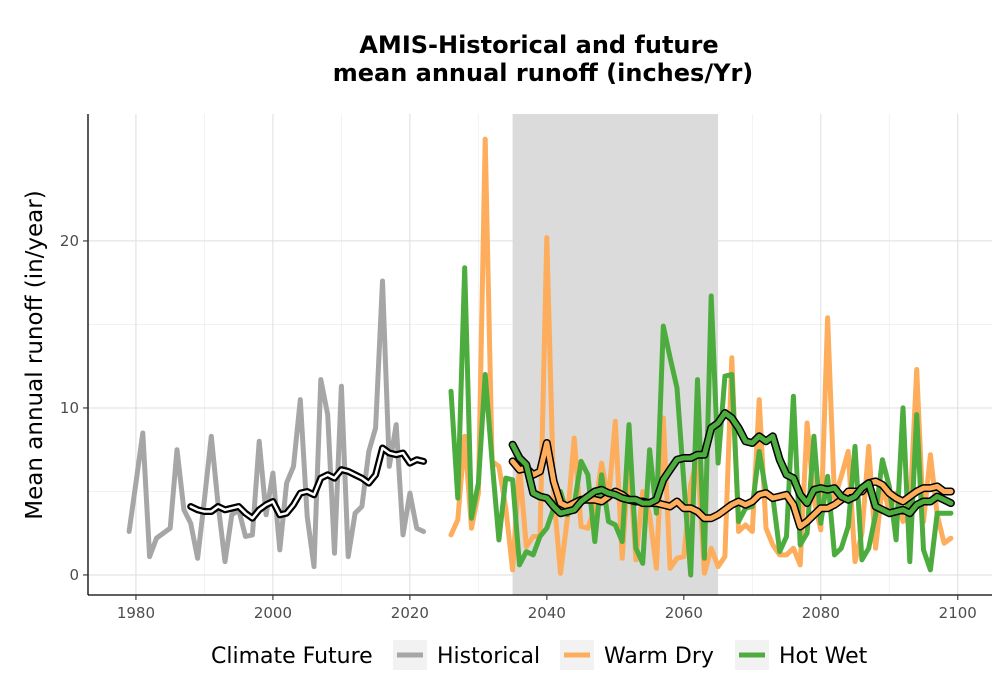  Describe the element at coordinates (35, 354) in the screenshot. I see `y-axis-label: Mean annual runoff (in/year)` at that location.